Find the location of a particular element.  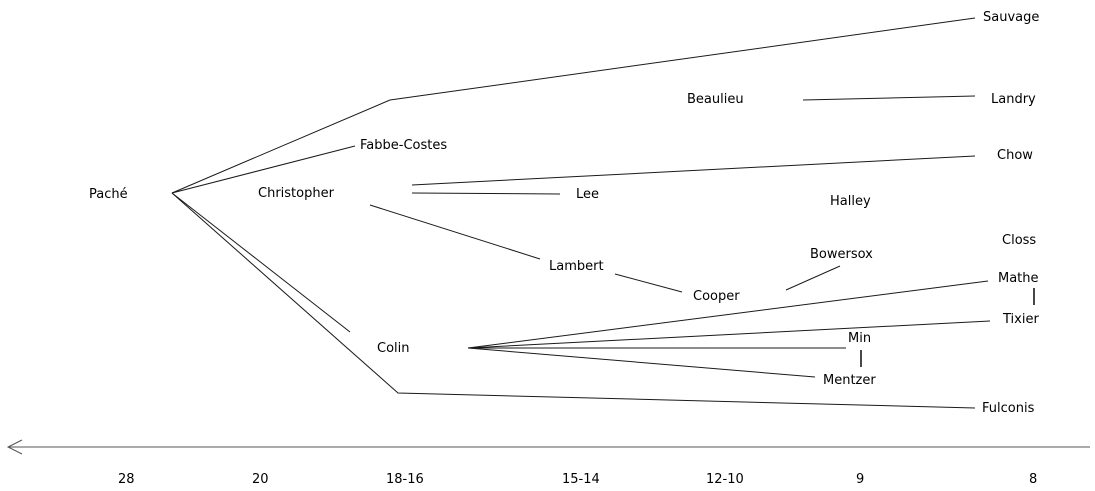

node-mathe: Mathe is located at coordinates (1018, 278).